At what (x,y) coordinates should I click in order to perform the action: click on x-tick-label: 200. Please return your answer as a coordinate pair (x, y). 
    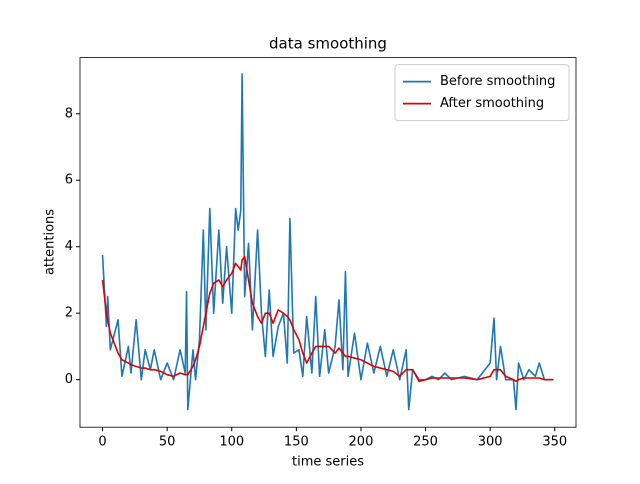
    Looking at the image, I should click on (361, 442).